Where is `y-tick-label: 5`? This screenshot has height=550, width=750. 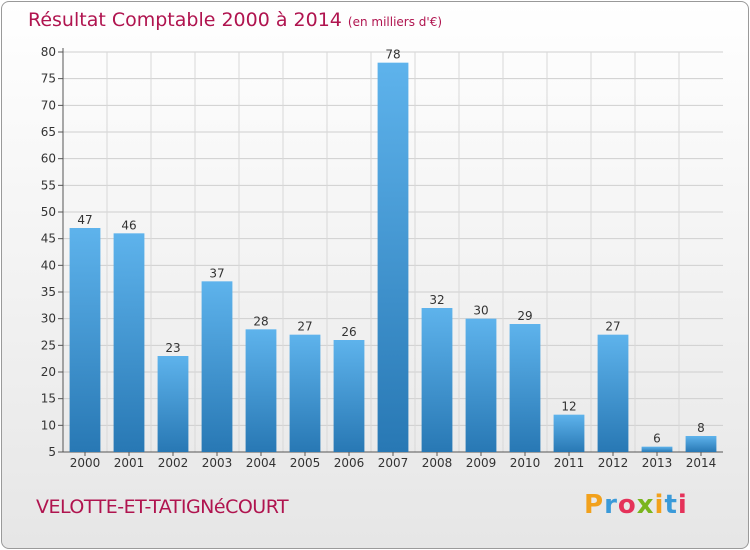 y-tick-label: 5 is located at coordinates (52, 452).